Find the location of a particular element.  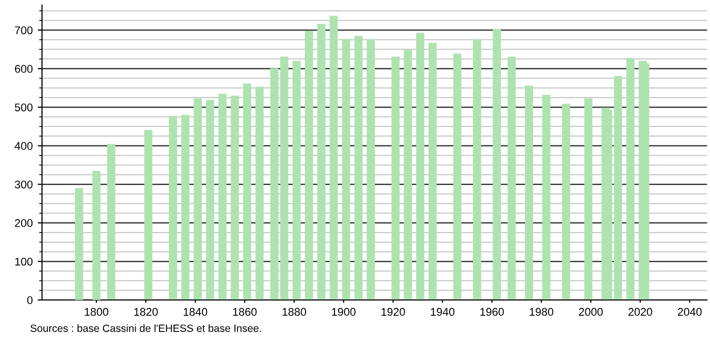

source-note: Sources : base Cassini de l'EHESS et base Insee. is located at coordinates (145, 328).